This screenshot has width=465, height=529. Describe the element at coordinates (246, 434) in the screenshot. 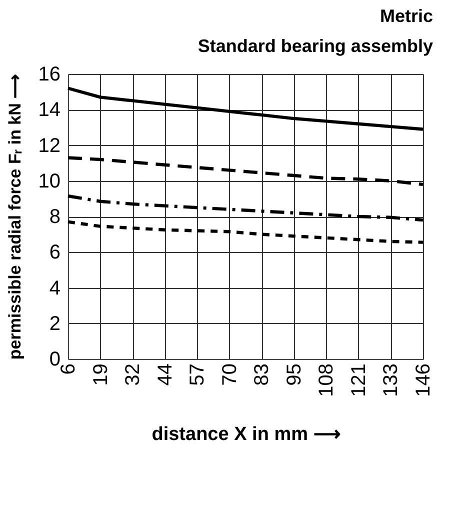

I see `x-axis-title: distance X in mm ⟶` at that location.